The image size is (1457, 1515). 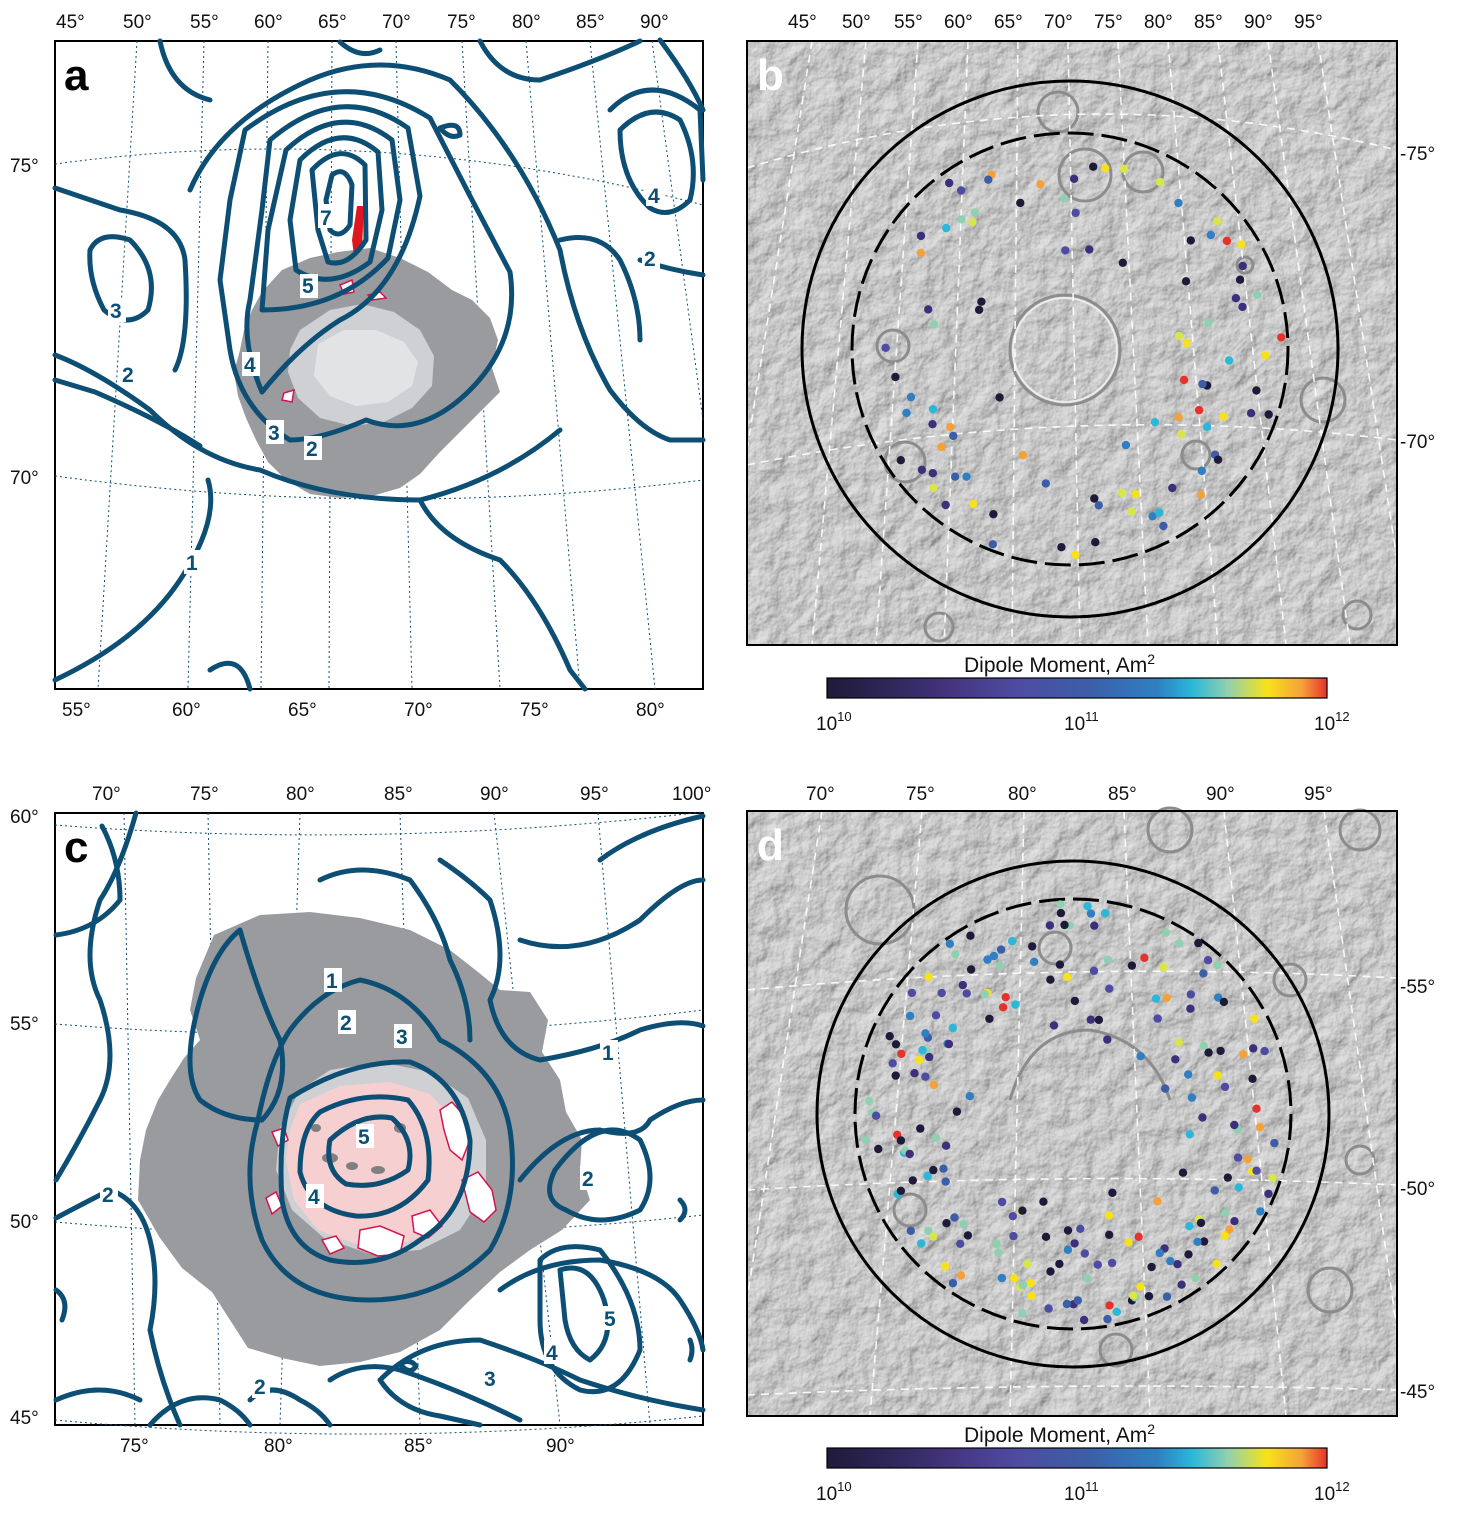 What do you see at coordinates (1417, 298) in the screenshot?
I see `panel-b-right-ticks: -75° -70°` at bounding box center [1417, 298].